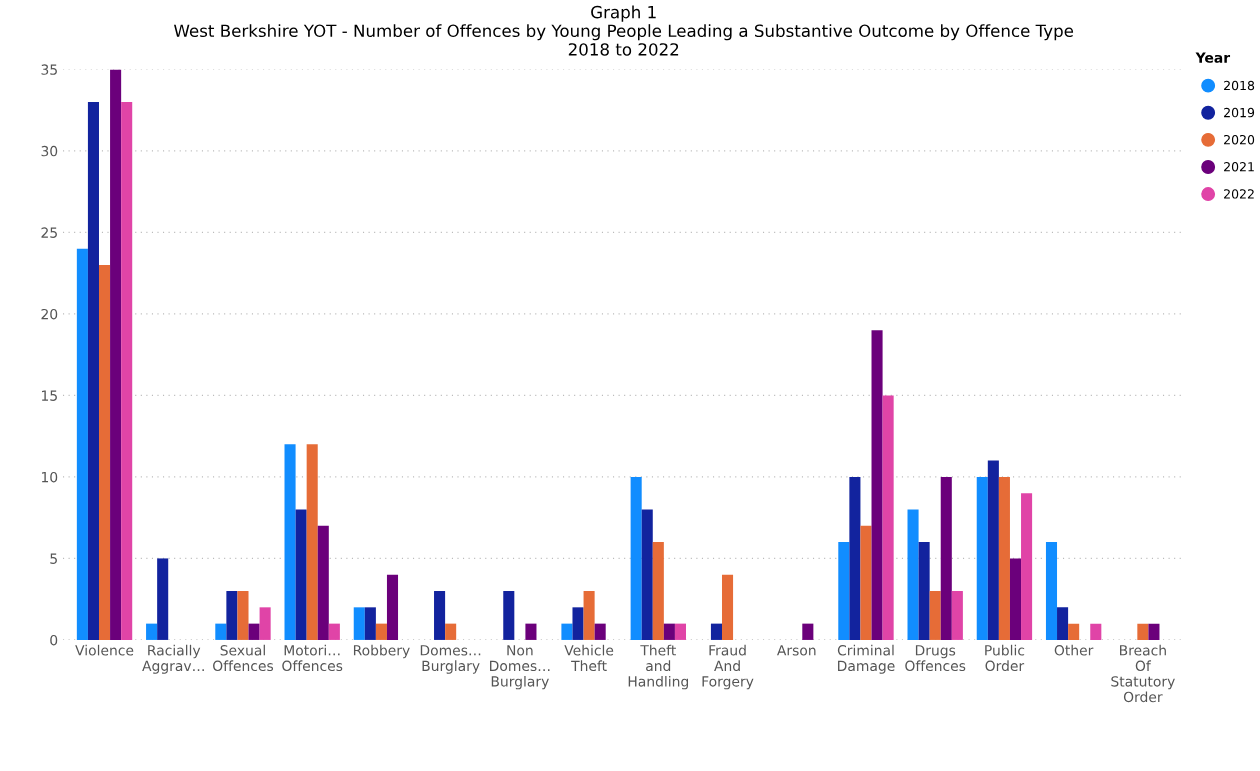 This screenshot has height=771, width=1260. Describe the element at coordinates (53, 558) in the screenshot. I see `y-tick-label: 5` at that location.